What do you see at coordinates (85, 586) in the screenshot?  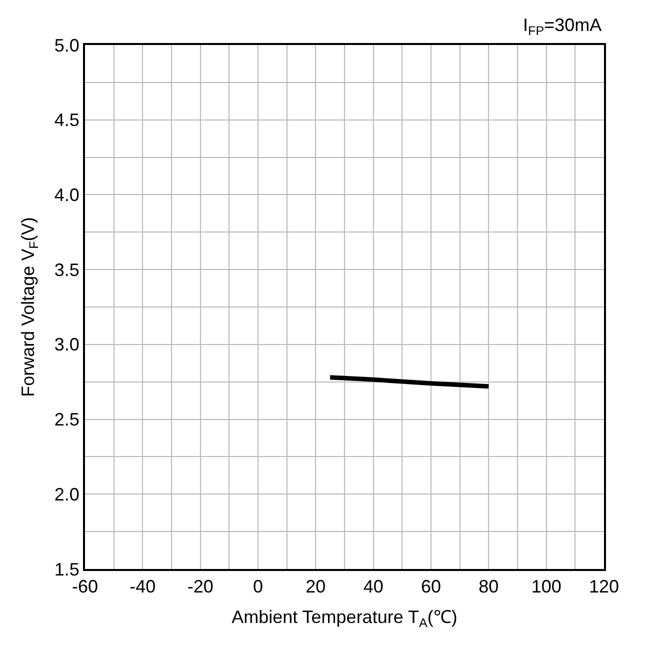 I see `x-tick-label: -60` at bounding box center [85, 586].